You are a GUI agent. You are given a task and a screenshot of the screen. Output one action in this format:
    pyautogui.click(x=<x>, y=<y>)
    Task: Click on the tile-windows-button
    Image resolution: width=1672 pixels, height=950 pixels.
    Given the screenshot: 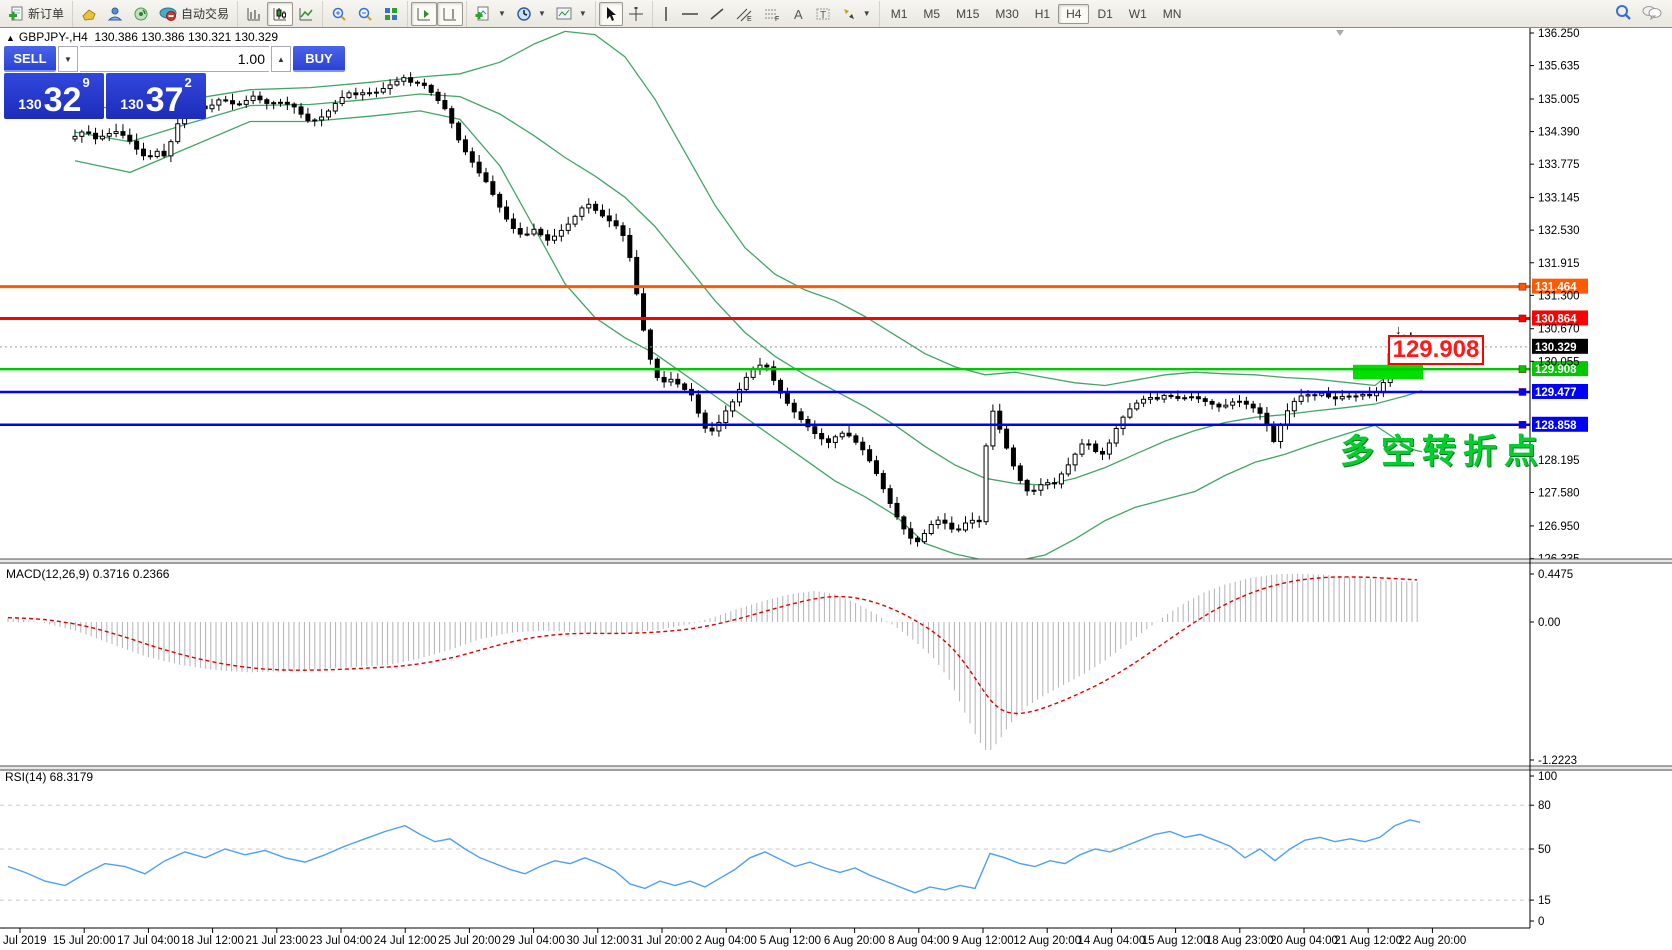 What is the action you would take?
    pyautogui.click(x=391, y=14)
    